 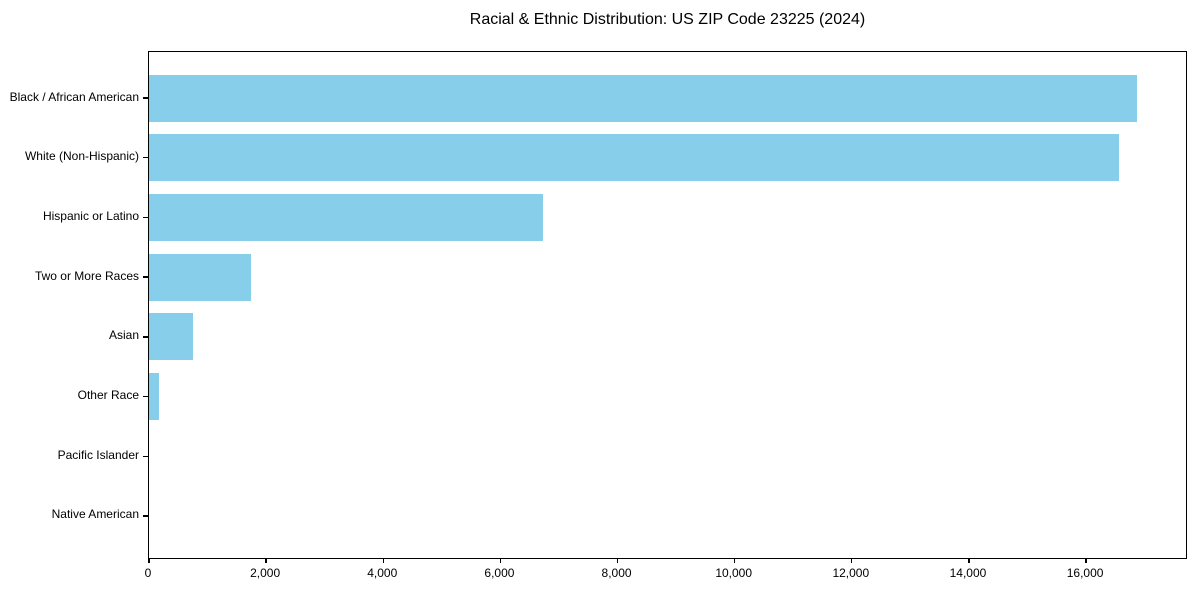 I want to click on bar-two-or-more-races, so click(x=200, y=277).